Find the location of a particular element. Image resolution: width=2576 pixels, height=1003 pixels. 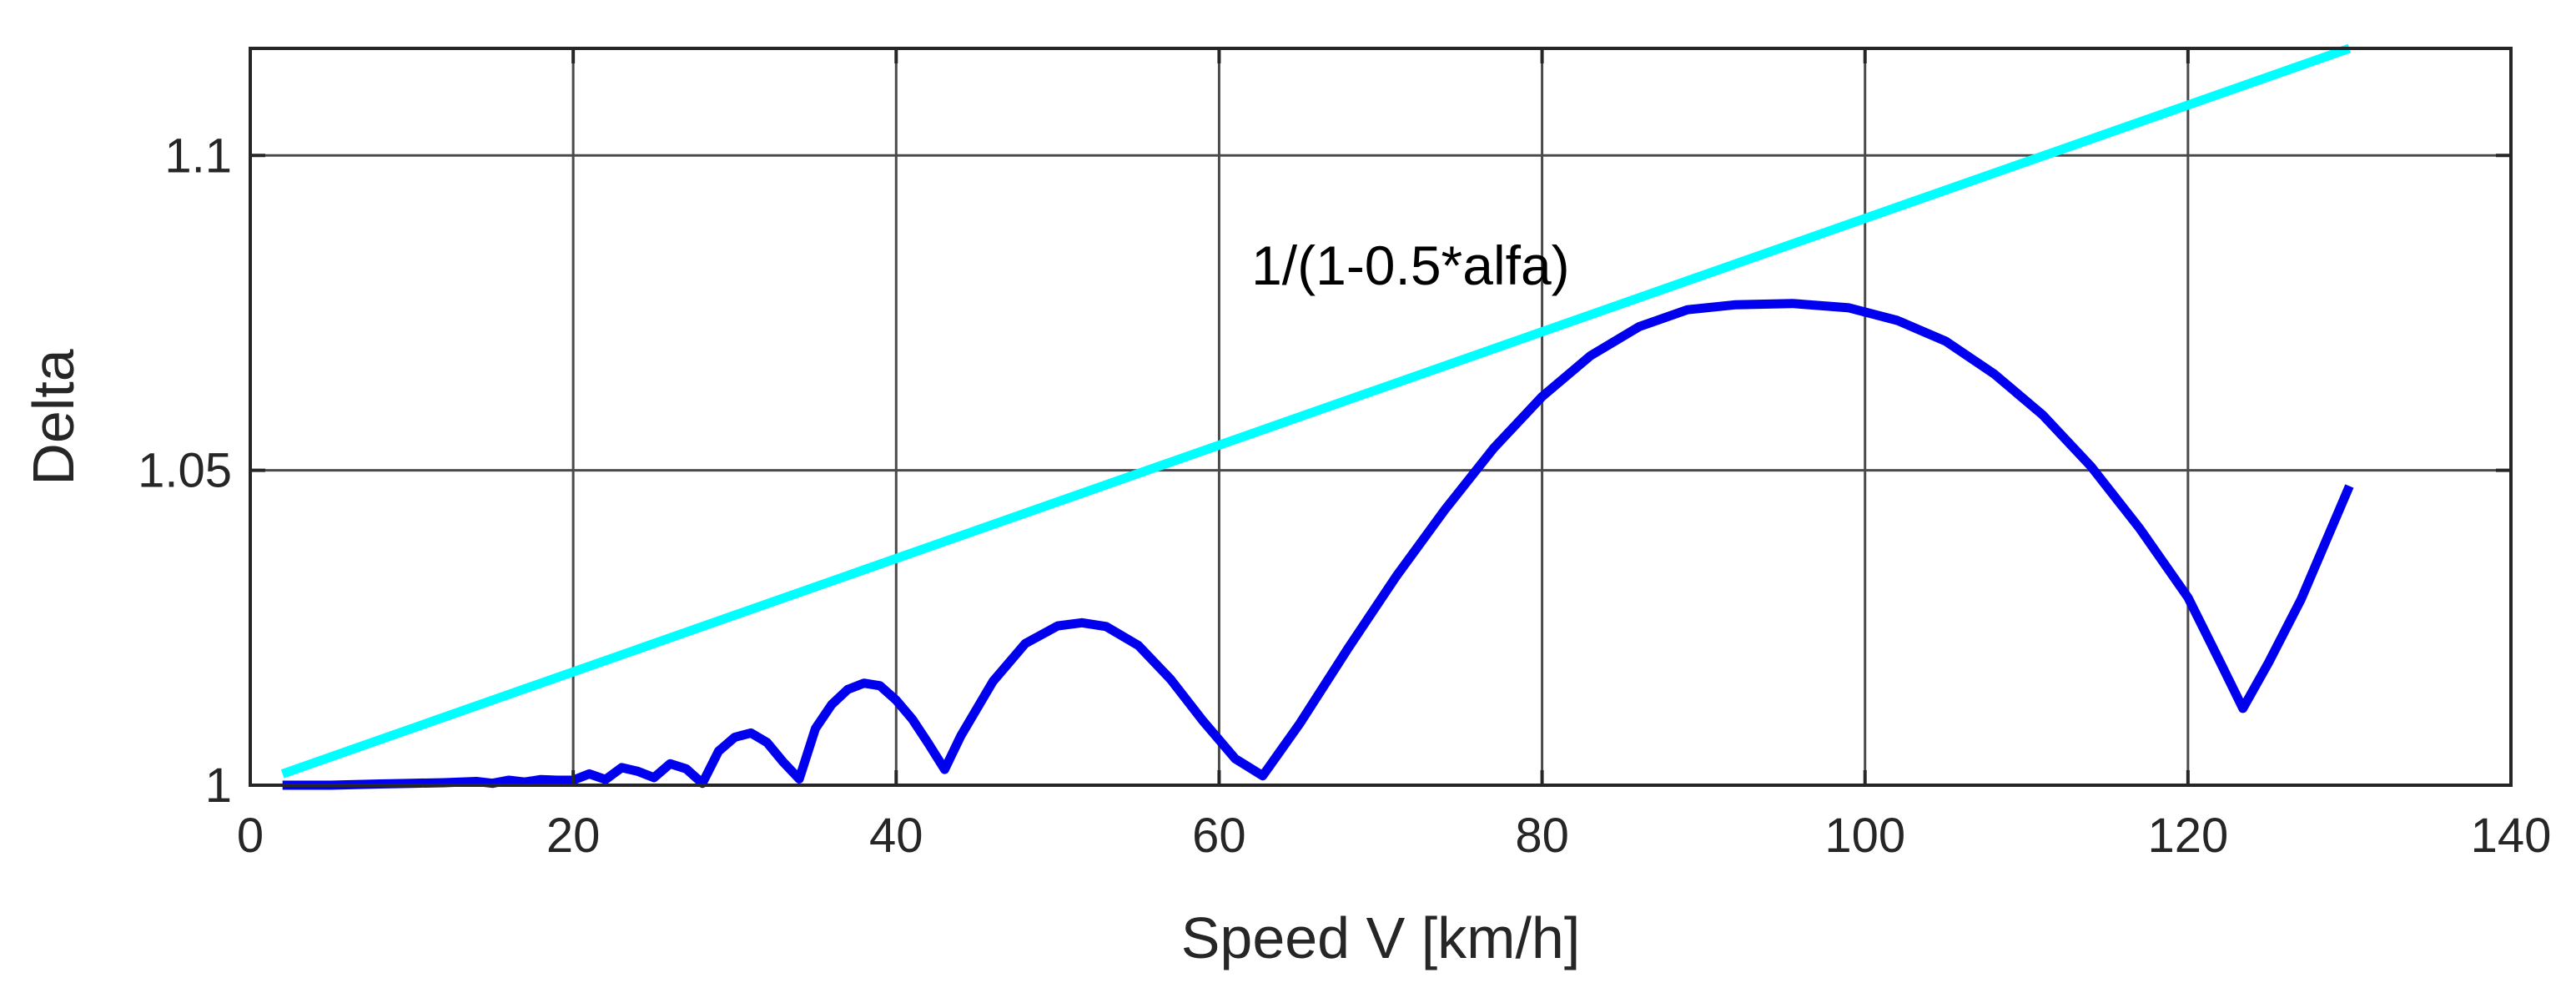

y-tick-label: 1.1 is located at coordinates (198, 156).